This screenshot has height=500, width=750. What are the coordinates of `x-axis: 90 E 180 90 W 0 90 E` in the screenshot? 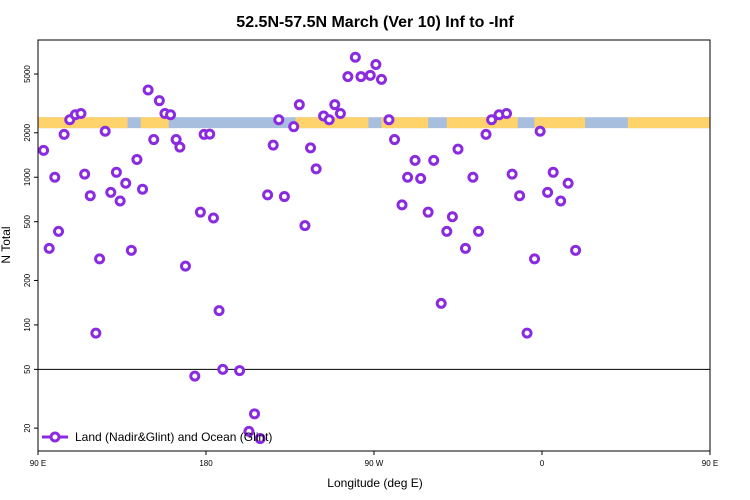 It's located at (374, 459).